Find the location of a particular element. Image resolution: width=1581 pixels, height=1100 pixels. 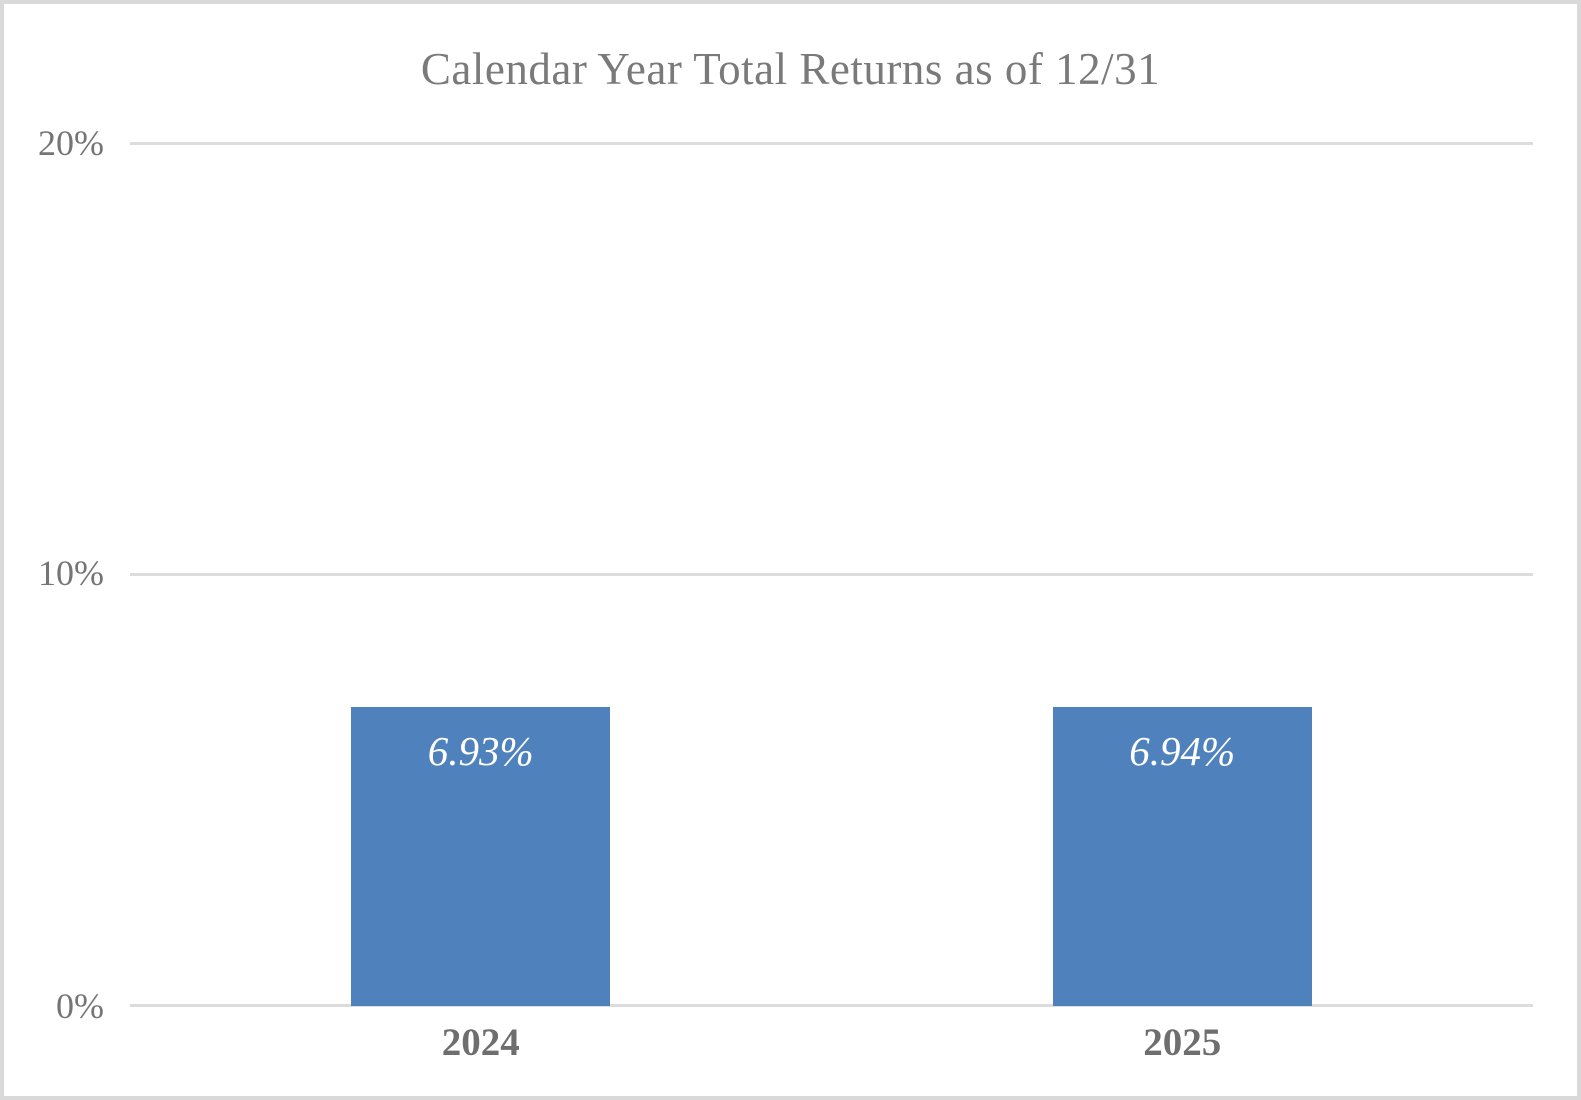

x-axis-label-2024: 2024 is located at coordinates (480, 1042).